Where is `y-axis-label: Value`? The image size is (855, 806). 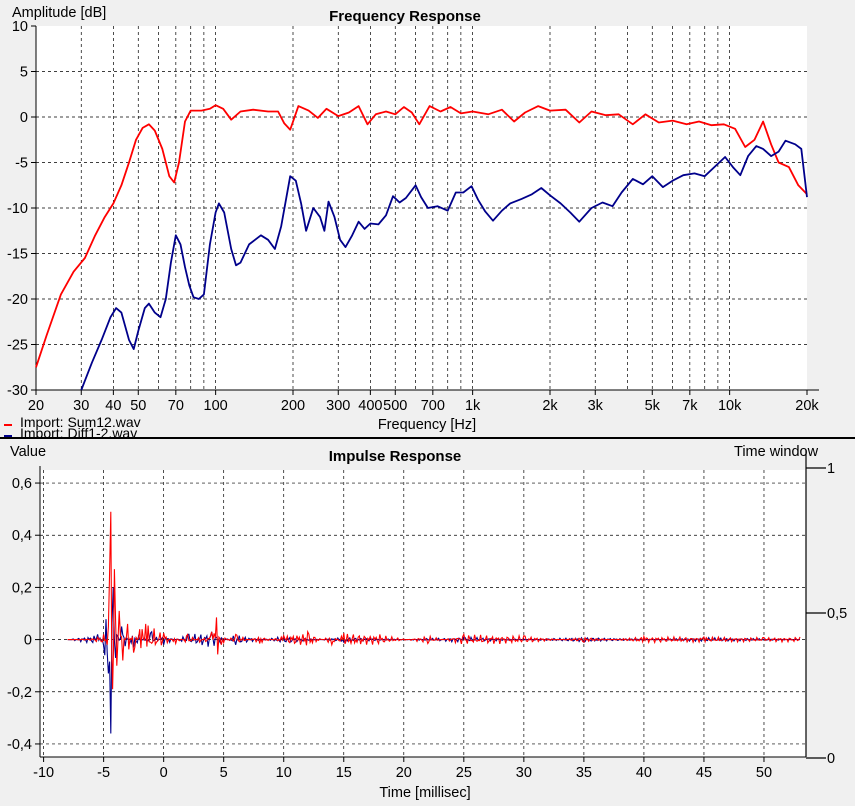
y-axis-label: Value is located at coordinates (28, 452).